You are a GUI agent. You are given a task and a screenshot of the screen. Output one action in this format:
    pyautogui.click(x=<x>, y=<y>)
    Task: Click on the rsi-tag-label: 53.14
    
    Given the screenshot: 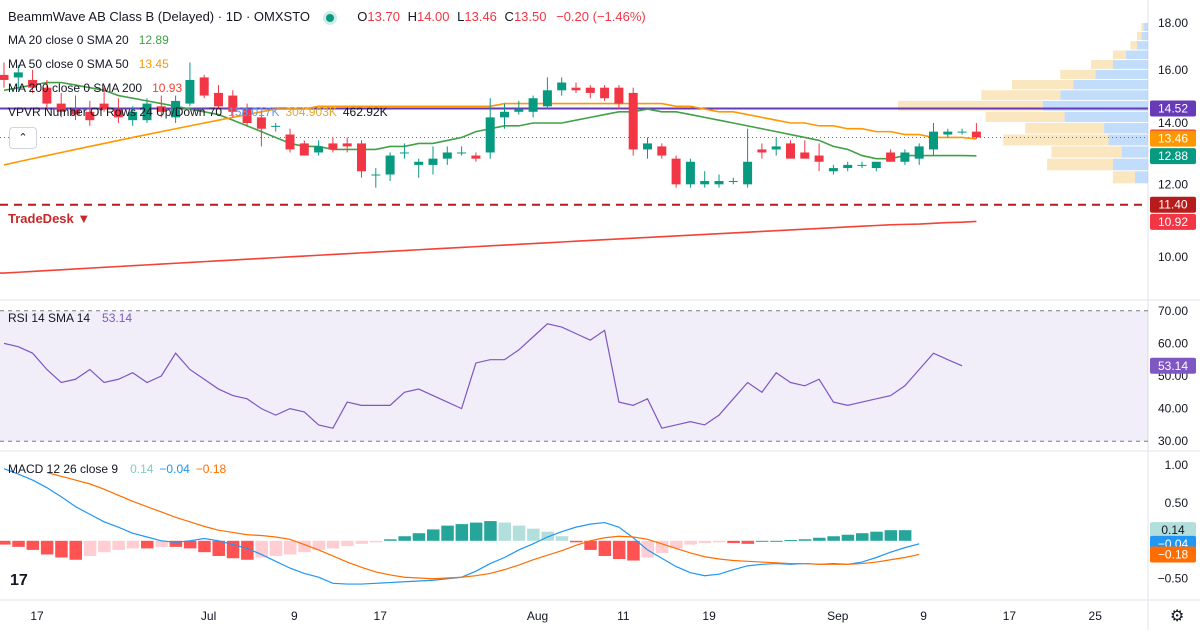 What is the action you would take?
    pyautogui.click(x=1173, y=366)
    